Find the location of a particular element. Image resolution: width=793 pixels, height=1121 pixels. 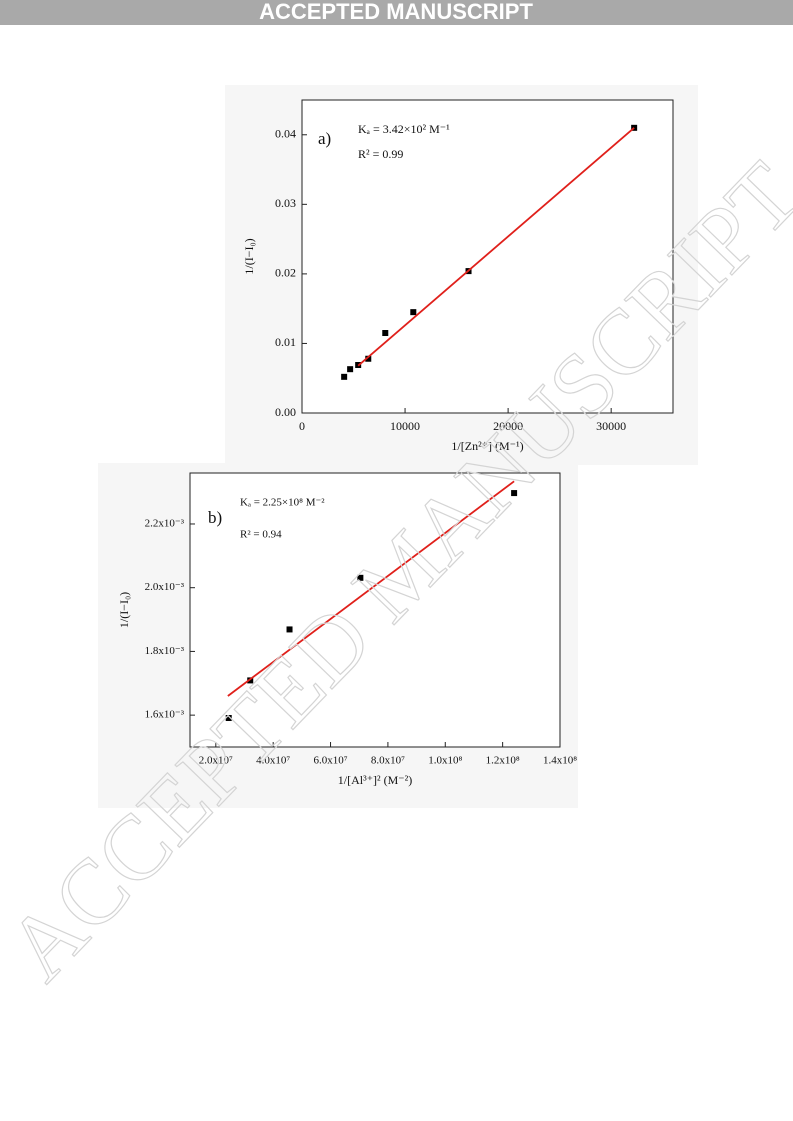

panel-label: a) is located at coordinates (324, 138).